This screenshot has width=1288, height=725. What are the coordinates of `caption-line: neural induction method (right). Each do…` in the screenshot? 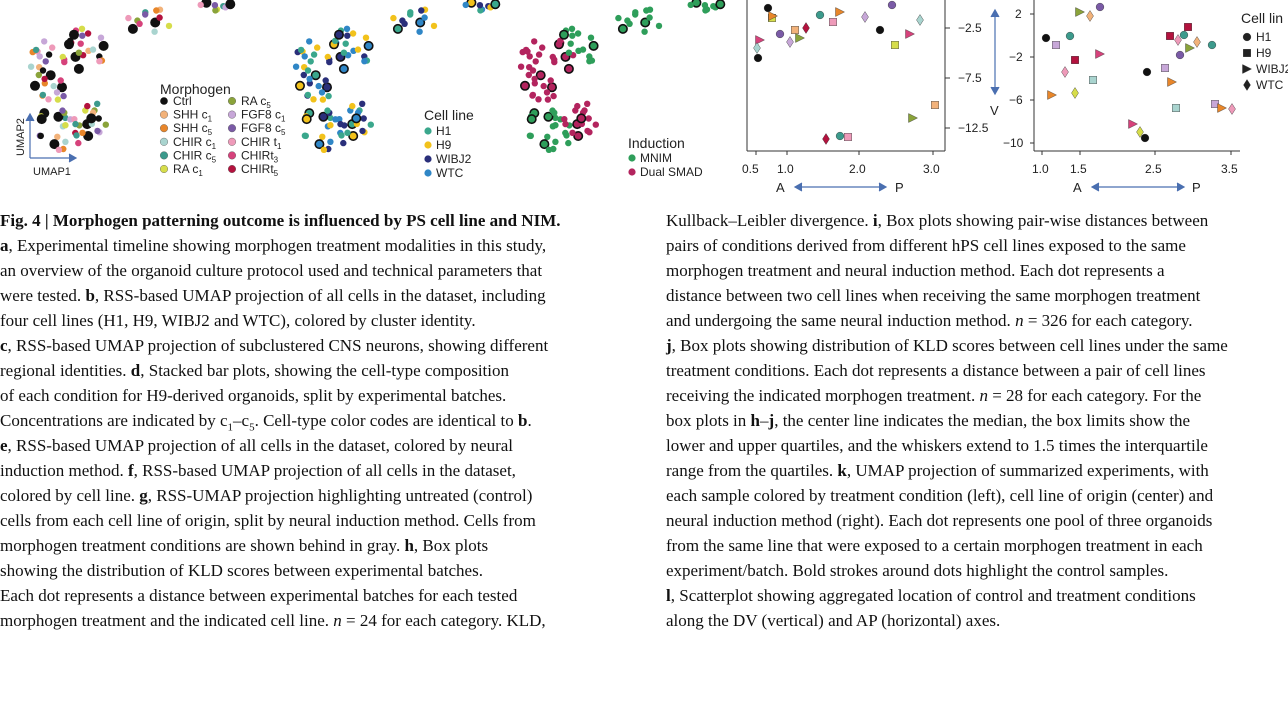 It's located at (977, 520).